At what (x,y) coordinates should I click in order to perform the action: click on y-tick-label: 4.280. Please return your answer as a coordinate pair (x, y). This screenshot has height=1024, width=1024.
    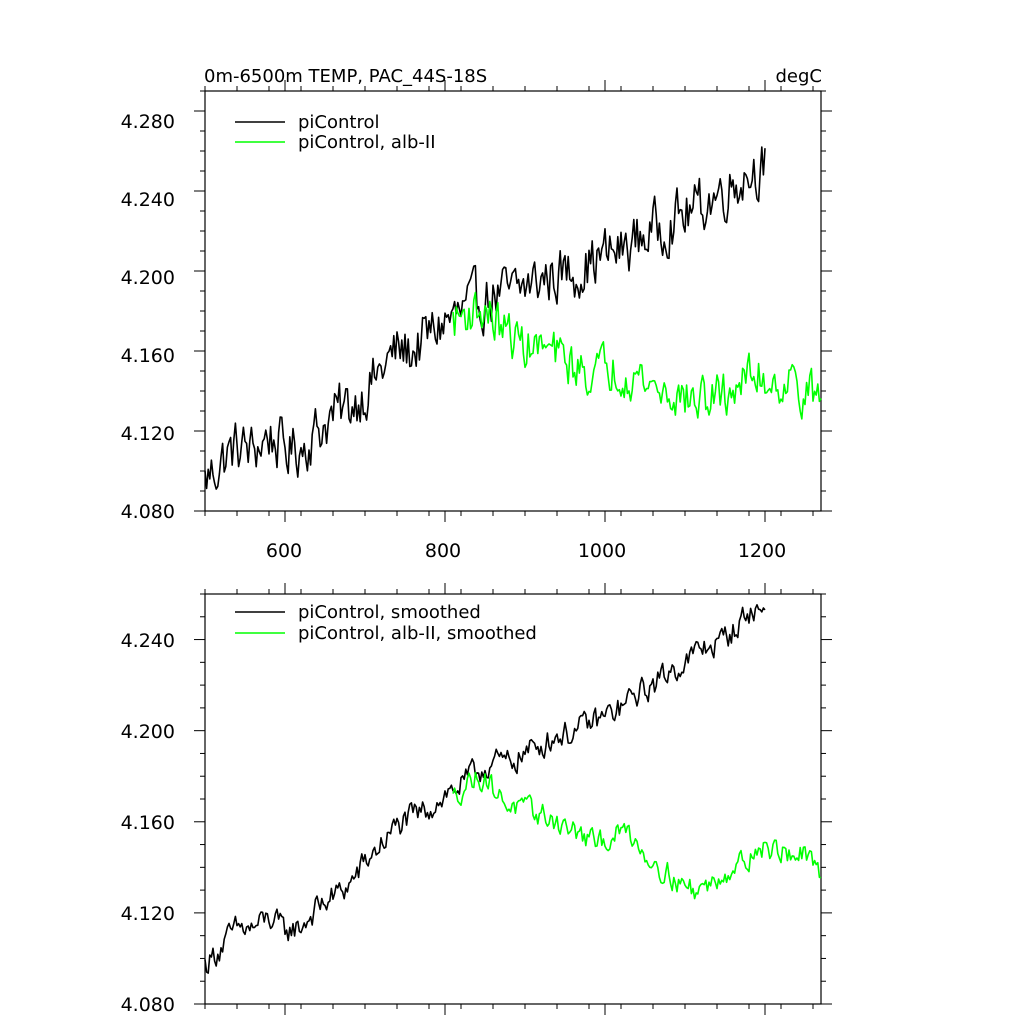
    Looking at the image, I should click on (148, 122).